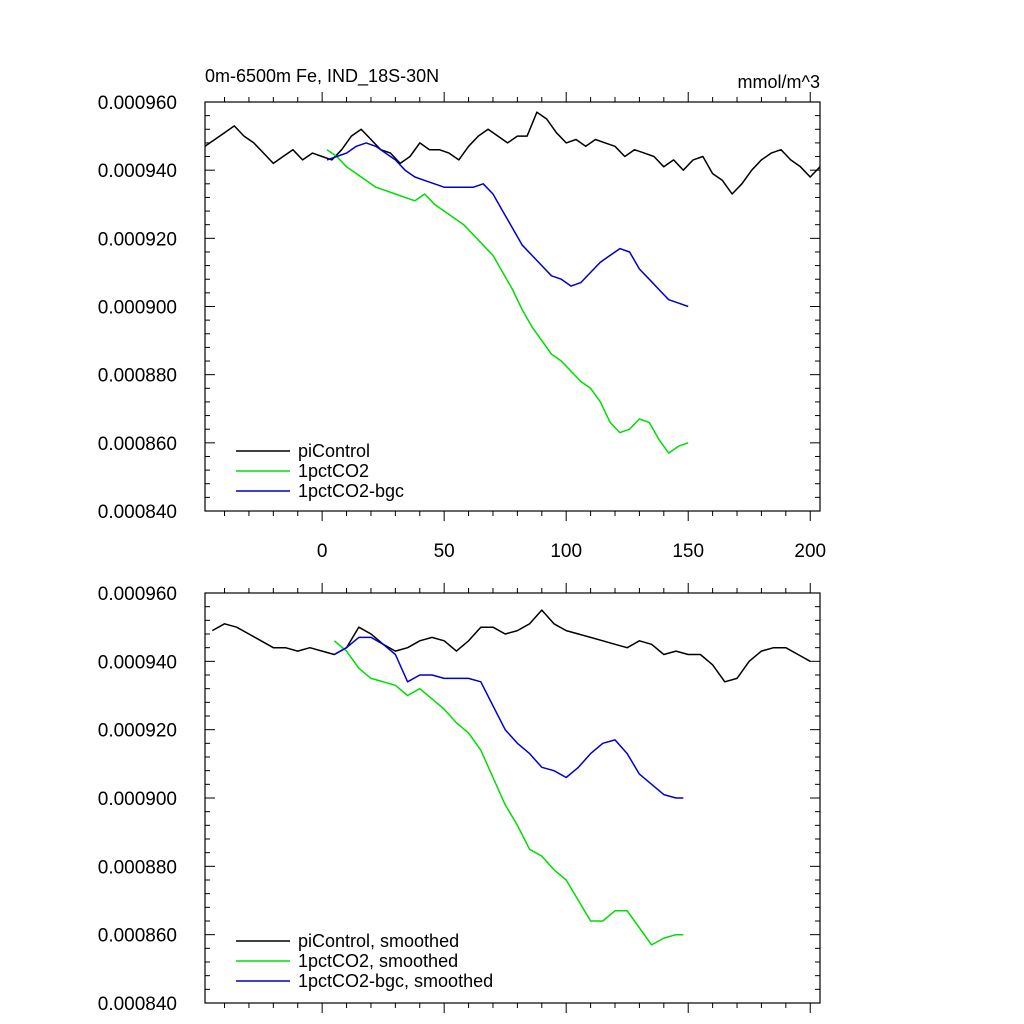  I want to click on x-tick-label: 200, so click(810, 551).